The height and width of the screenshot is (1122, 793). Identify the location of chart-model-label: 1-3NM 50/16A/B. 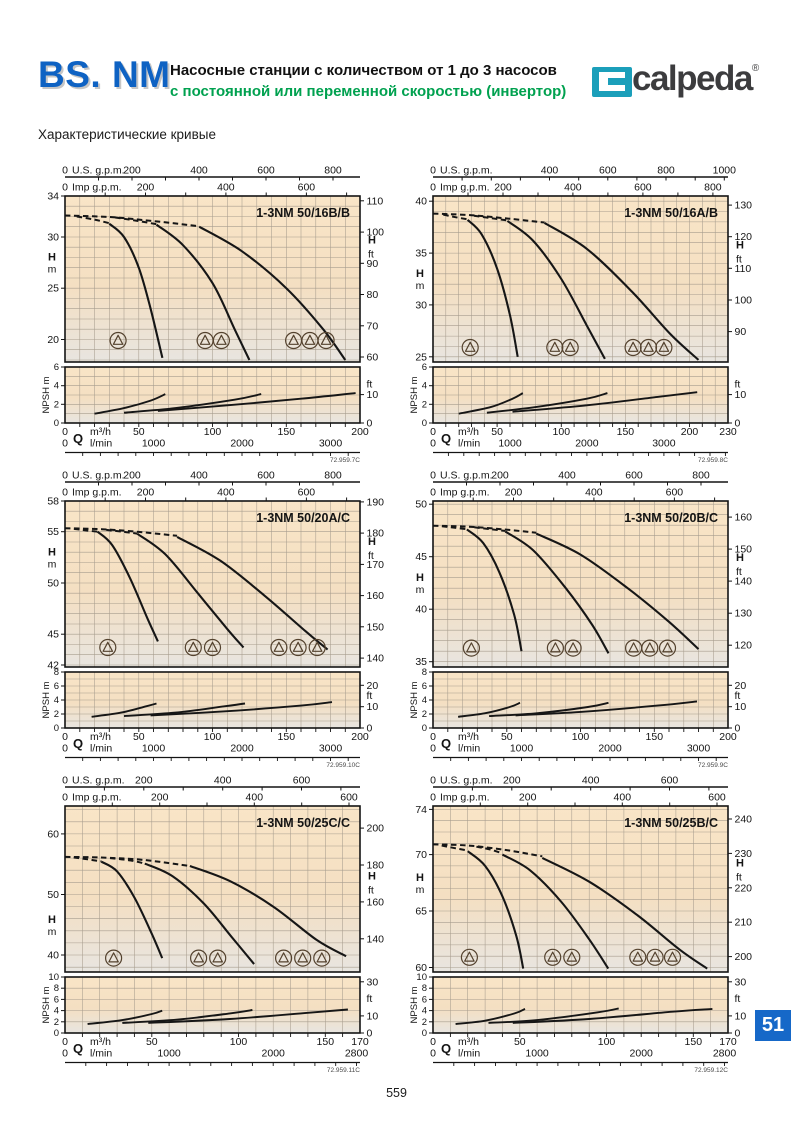
(671, 213).